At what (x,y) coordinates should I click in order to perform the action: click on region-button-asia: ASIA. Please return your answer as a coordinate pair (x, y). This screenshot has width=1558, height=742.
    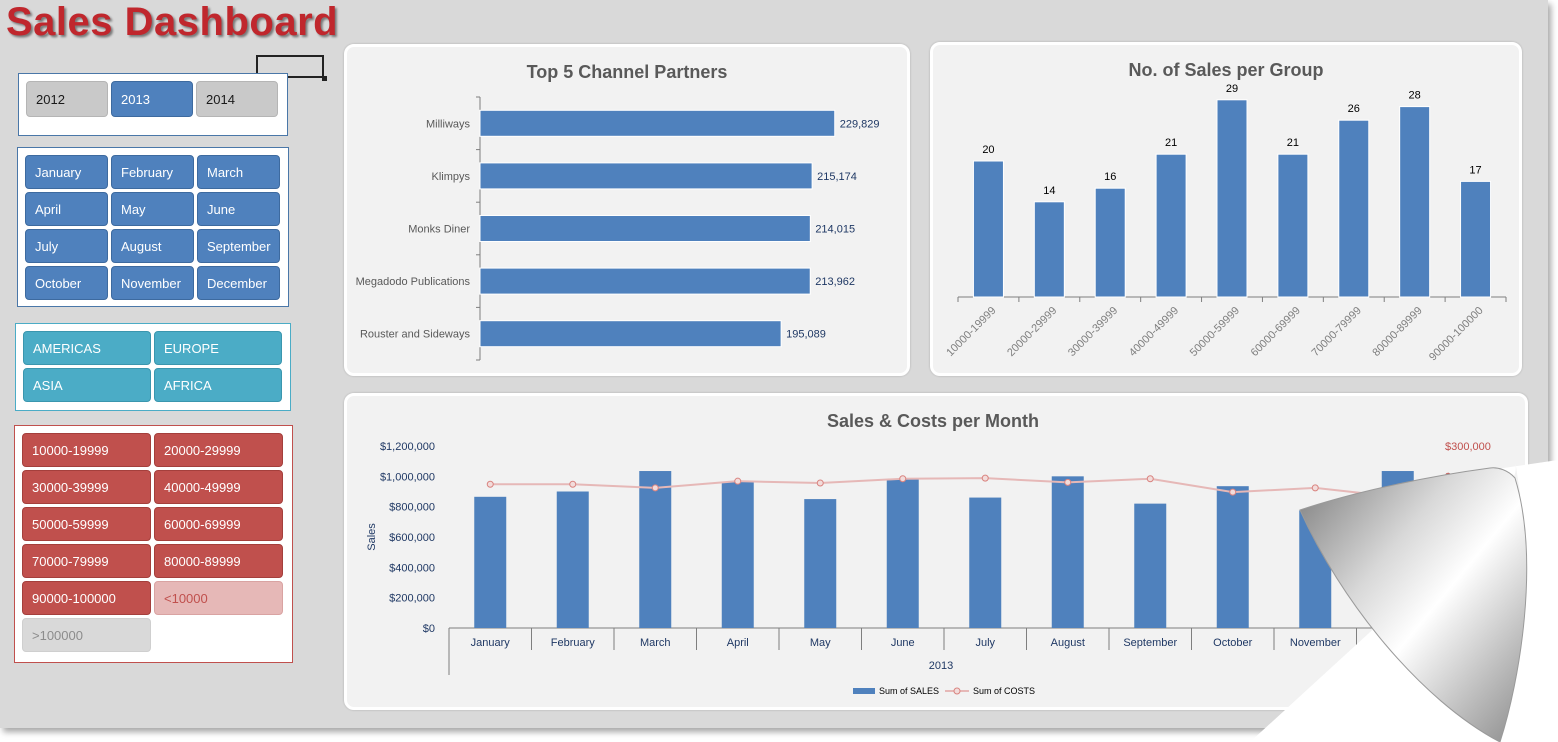
    Looking at the image, I should click on (87, 385).